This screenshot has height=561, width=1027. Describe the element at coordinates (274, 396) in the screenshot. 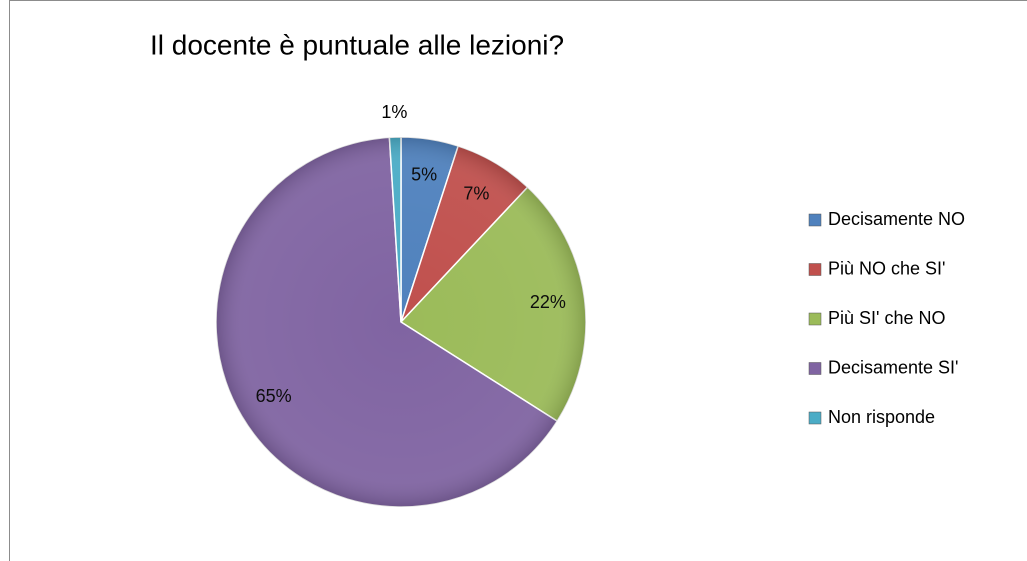

I see `data-label: 65%` at that location.